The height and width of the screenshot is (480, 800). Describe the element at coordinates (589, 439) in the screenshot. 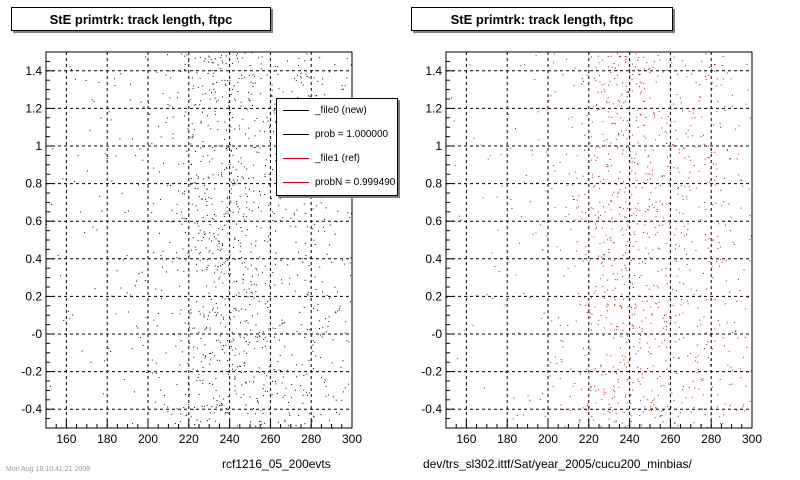

I see `x-tick-label: 220` at that location.